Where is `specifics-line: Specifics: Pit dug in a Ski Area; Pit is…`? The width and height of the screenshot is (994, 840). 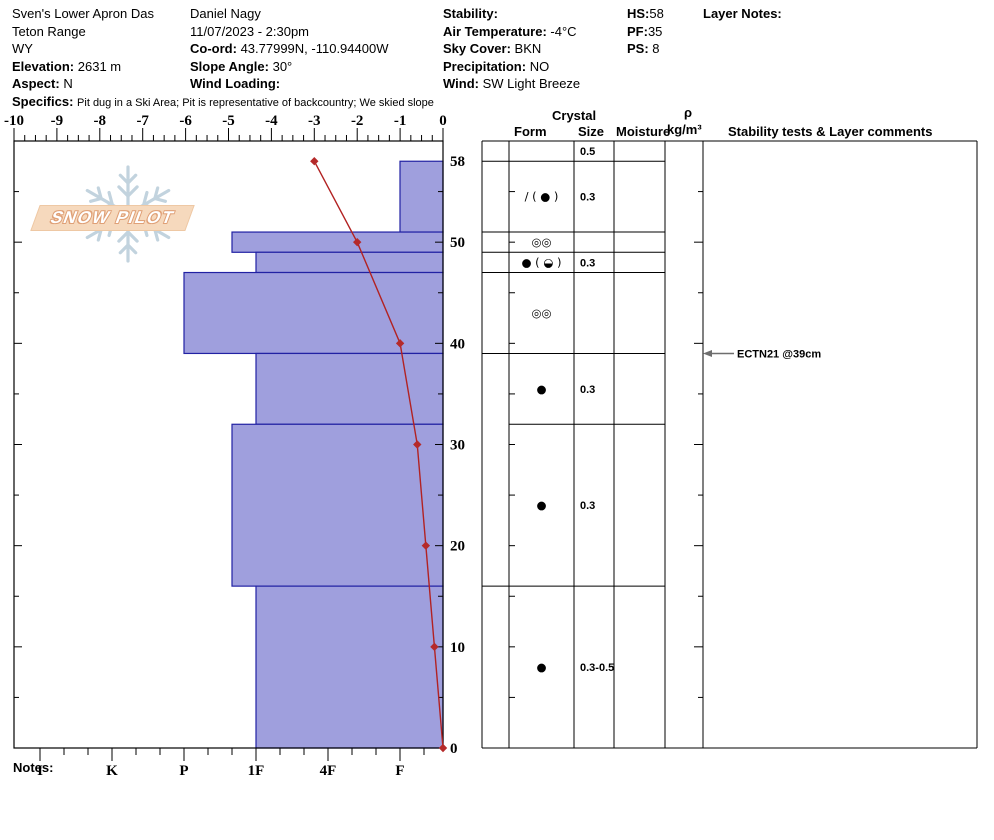 specifics-line: Specifics: Pit dug in a Ski Area; Pit is… is located at coordinates (223, 101).